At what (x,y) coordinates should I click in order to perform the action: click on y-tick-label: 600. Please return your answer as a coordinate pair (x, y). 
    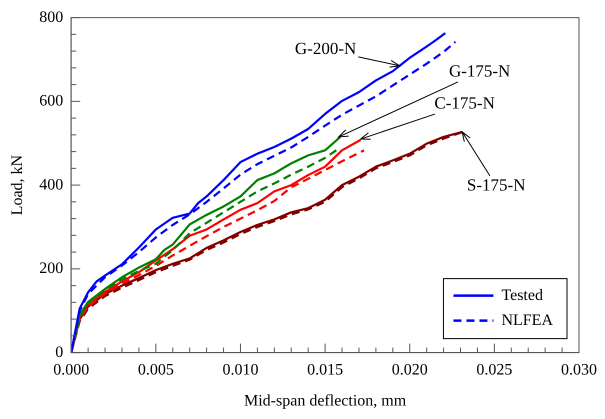
    Looking at the image, I should click on (51, 101).